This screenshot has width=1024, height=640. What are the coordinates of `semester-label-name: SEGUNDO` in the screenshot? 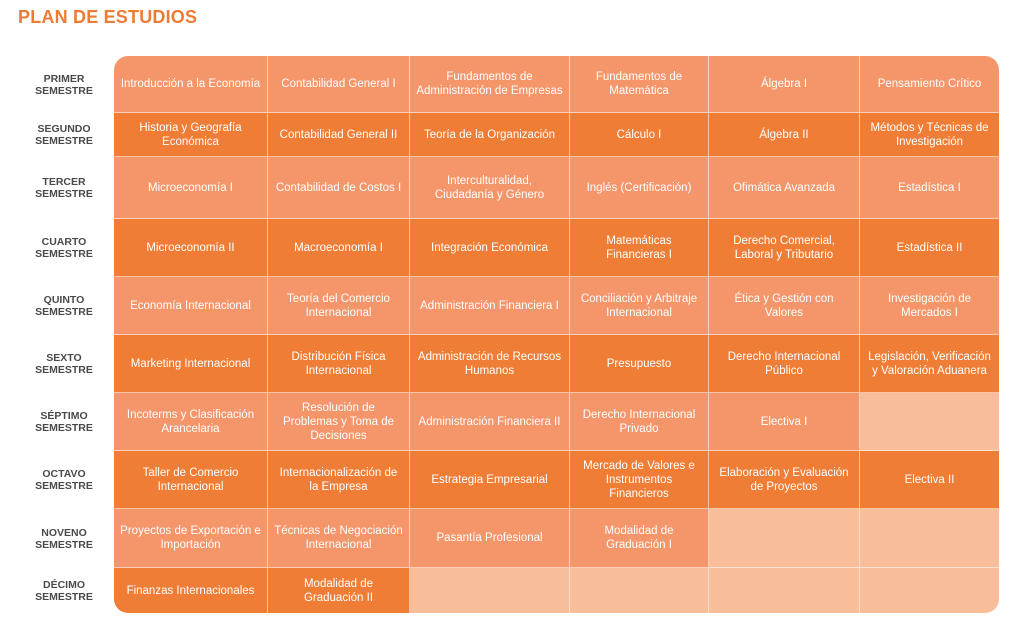 It's located at (64, 129).